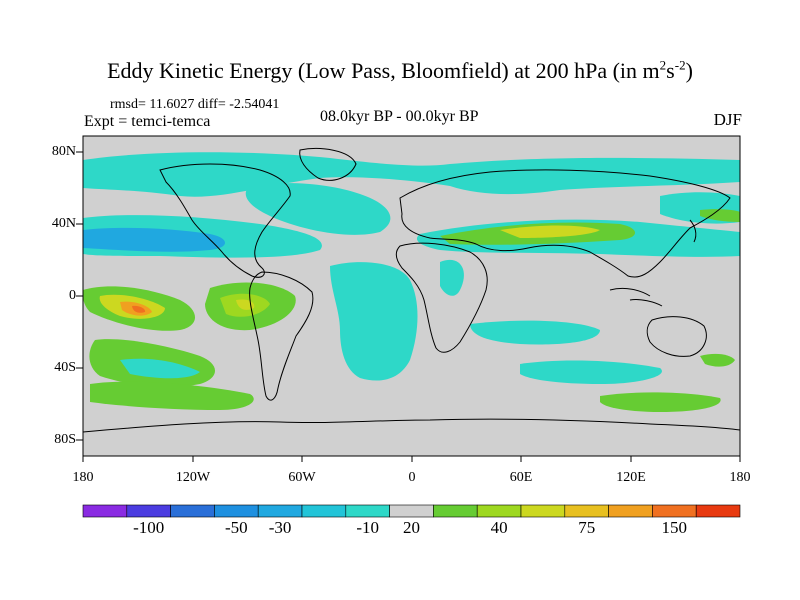 This screenshot has width=800, height=600. I want to click on field-pacific-red, so click(139, 309).